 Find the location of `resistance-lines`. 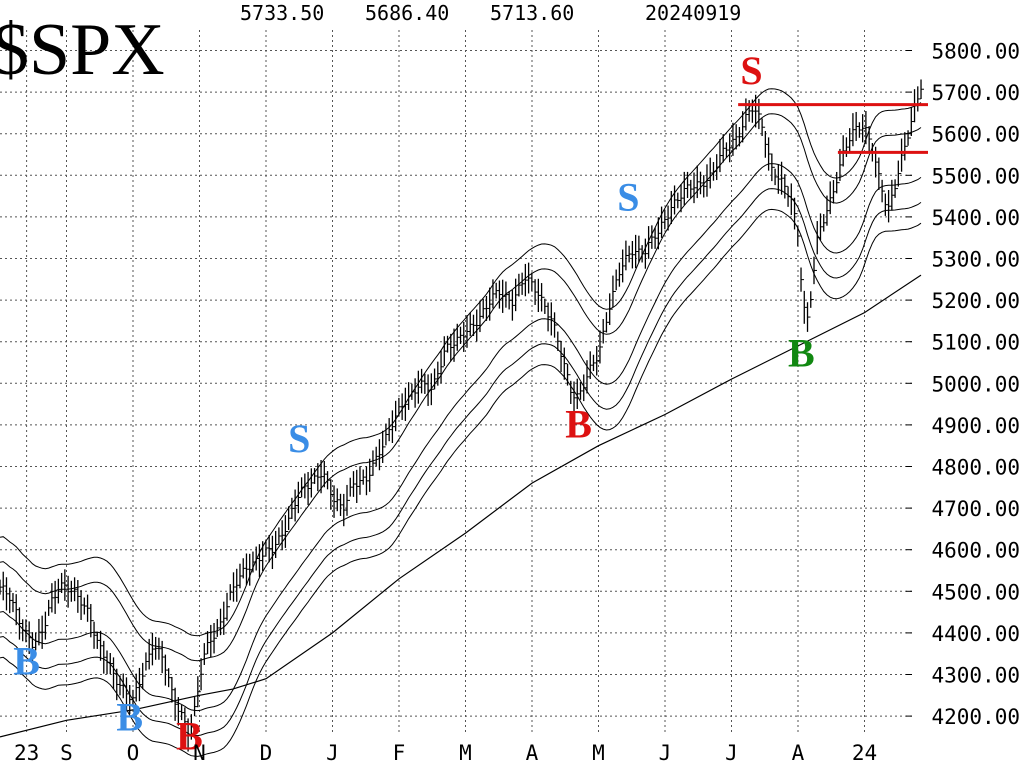

resistance-lines is located at coordinates (833, 128).